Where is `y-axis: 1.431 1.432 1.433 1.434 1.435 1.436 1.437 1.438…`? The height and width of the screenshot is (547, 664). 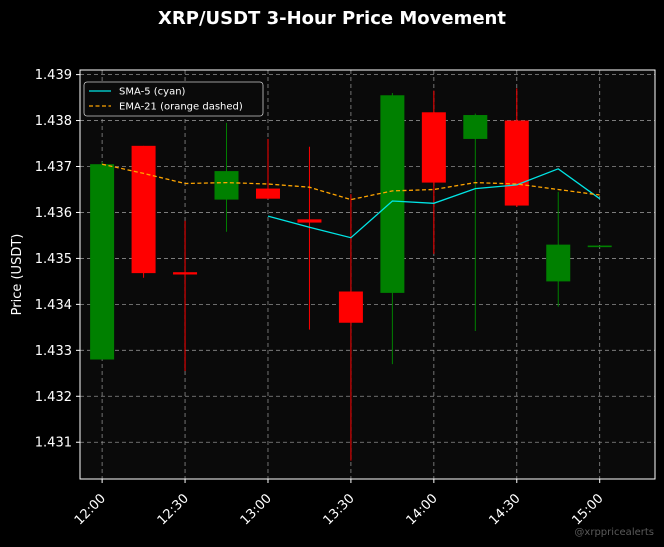
y-axis: 1.431 1.432 1.433 1.434 1.435 1.436 1.437 1.438… is located at coordinates (57, 259).